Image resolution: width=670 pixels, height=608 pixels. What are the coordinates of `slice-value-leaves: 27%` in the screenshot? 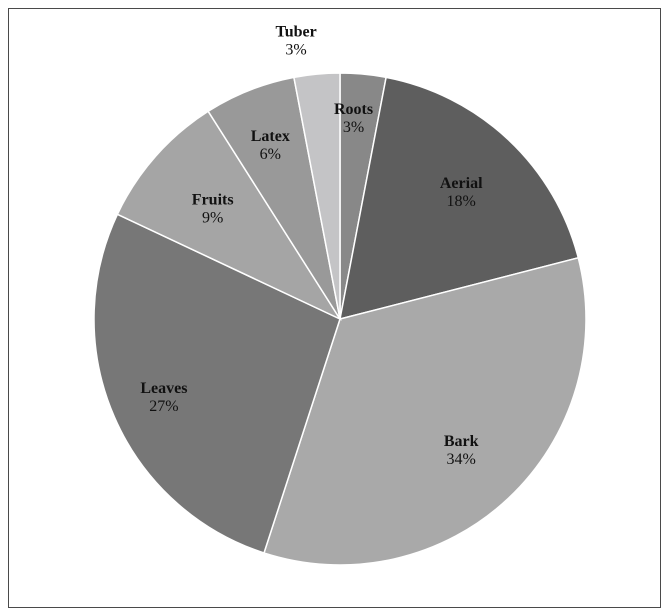 It's located at (163, 406).